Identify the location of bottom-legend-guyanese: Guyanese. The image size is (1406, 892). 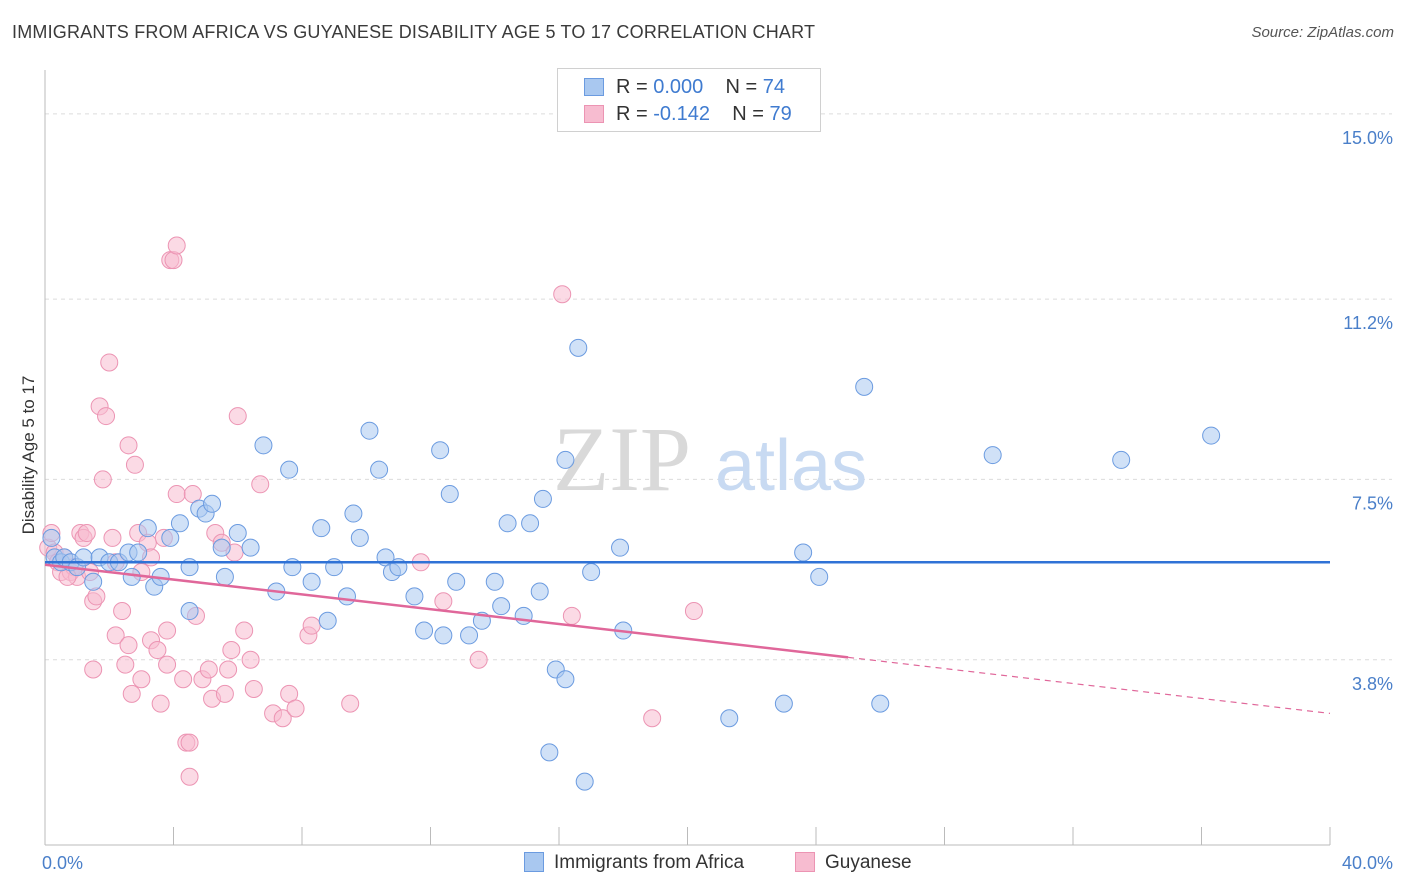
(853, 863).